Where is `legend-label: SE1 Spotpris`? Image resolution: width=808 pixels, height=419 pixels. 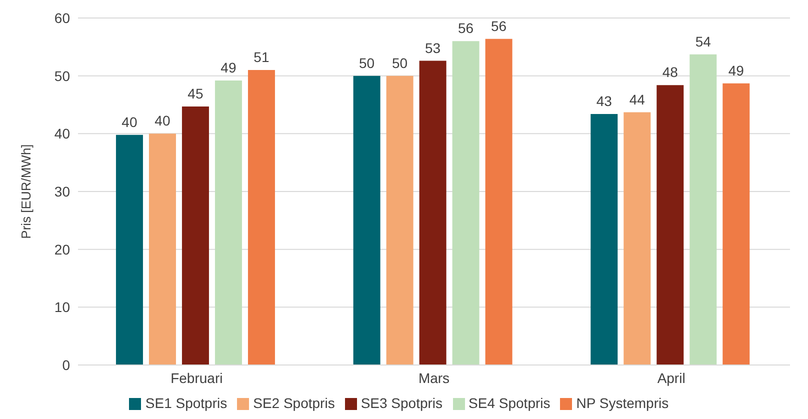 legend-label: SE1 Spotpris is located at coordinates (186, 403).